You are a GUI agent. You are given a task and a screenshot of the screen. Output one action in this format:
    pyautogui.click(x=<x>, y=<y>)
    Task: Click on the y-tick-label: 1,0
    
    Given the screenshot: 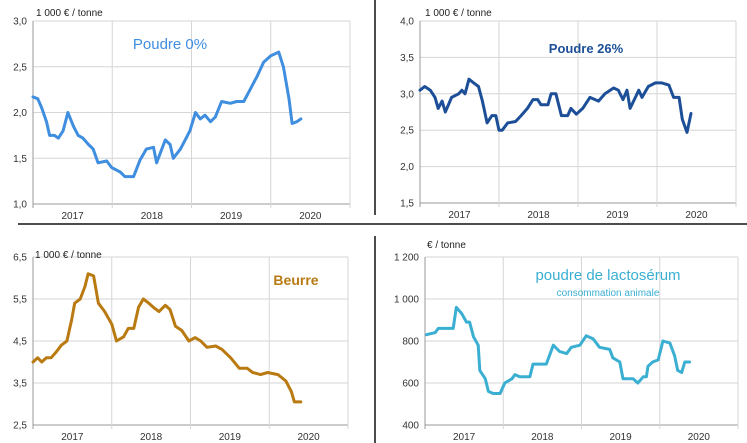 What is the action you would take?
    pyautogui.click(x=20, y=205)
    